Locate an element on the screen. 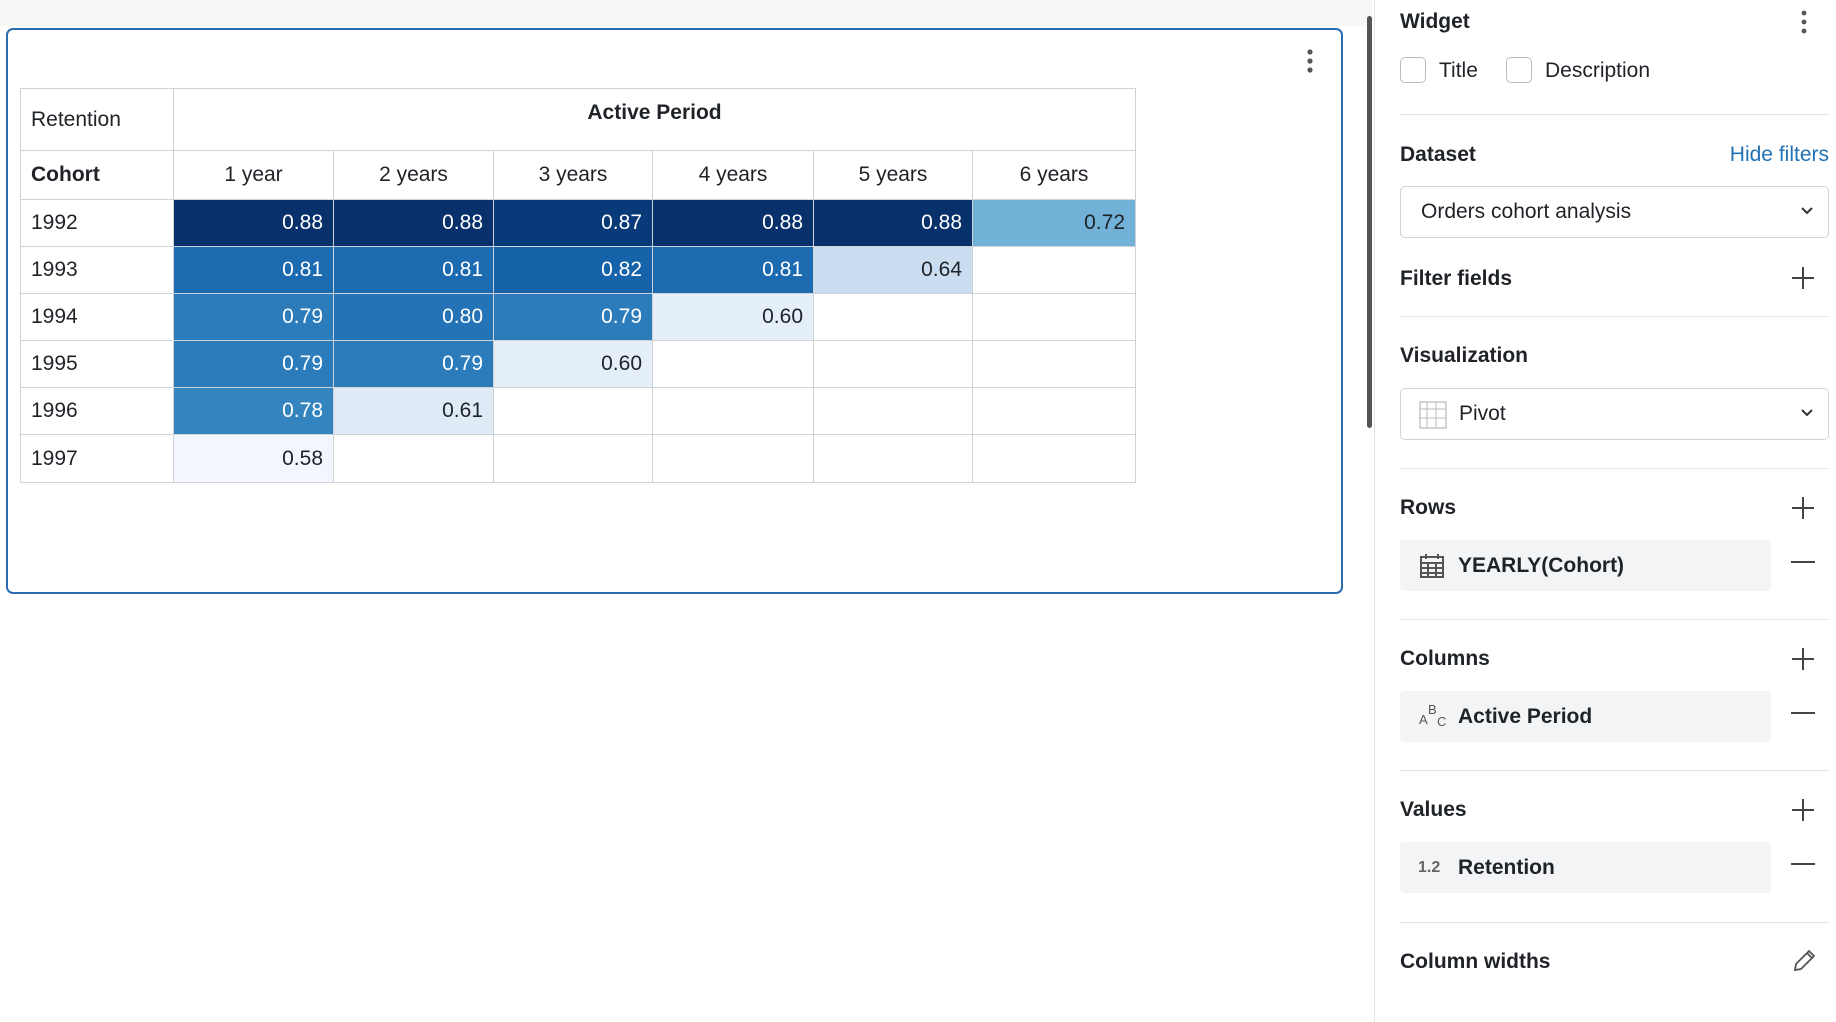 The height and width of the screenshot is (1022, 1836). column-header: 3 years is located at coordinates (573, 175).